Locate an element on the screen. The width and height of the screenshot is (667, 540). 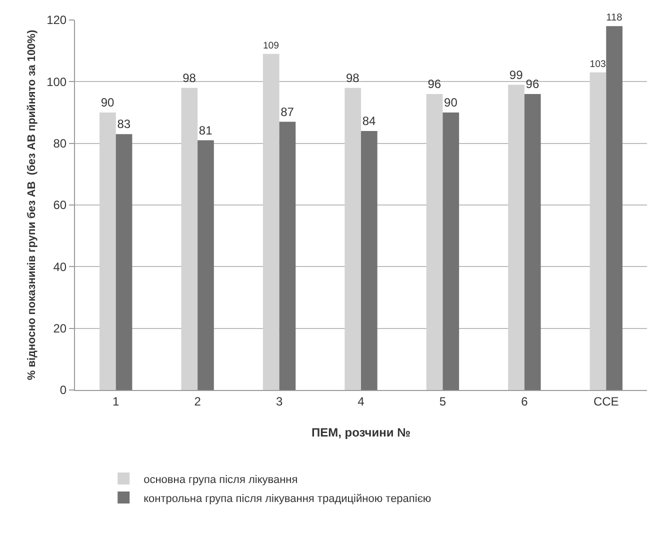
y-tick-label: 80 is located at coordinates (60, 143).